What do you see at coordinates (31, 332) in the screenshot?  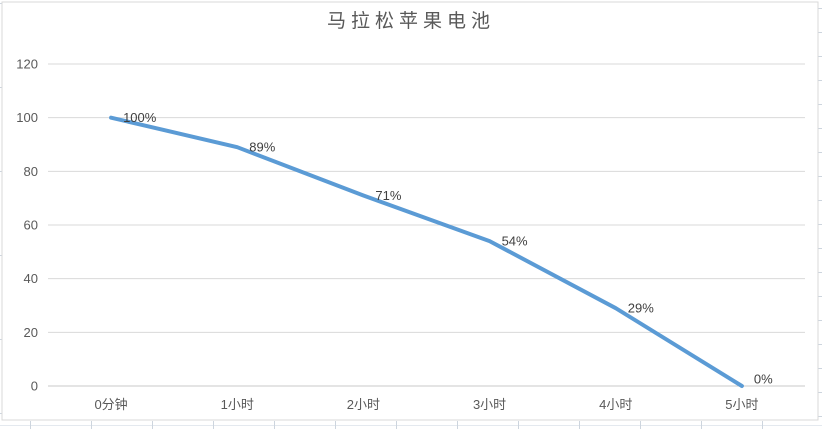 I see `y-tick-label: 20` at bounding box center [31, 332].